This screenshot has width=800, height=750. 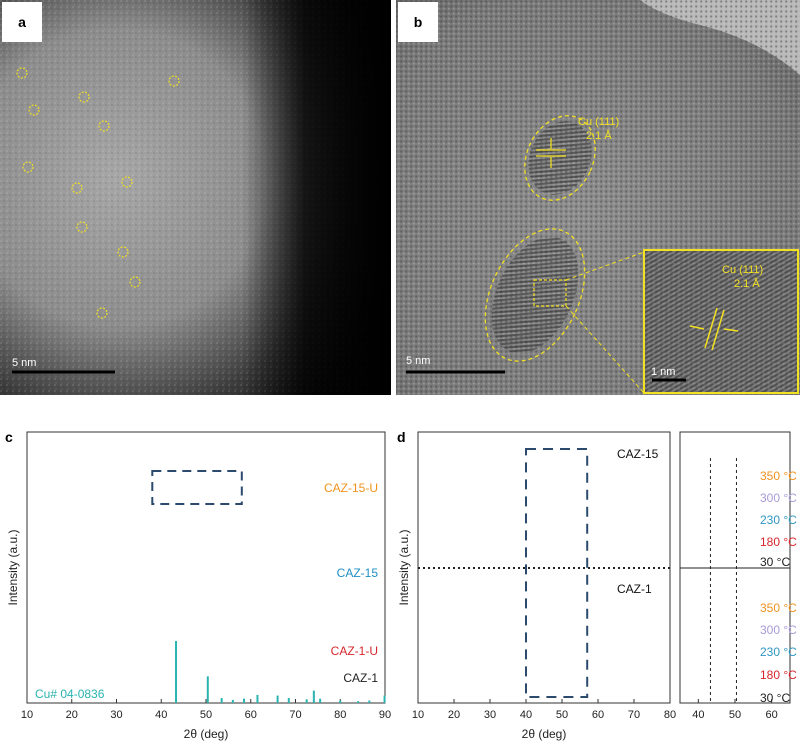 I want to click on panel-letter-box-a, so click(x=22, y=22).